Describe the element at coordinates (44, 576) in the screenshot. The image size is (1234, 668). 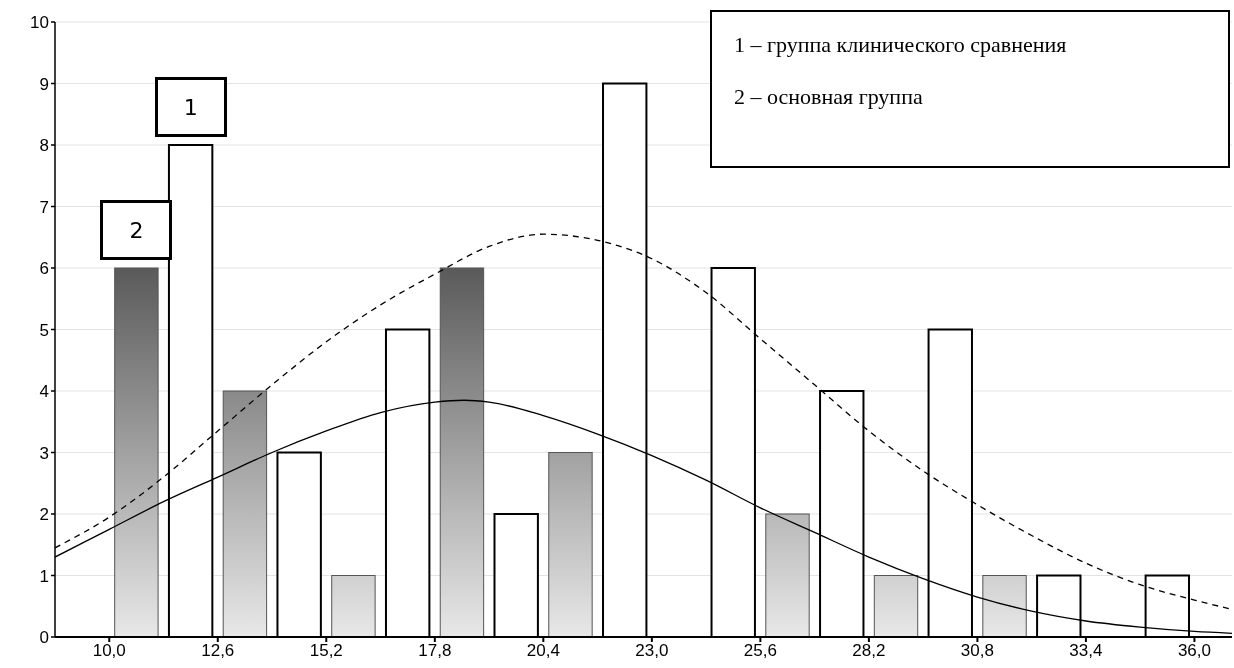
I see `y-tick-label: 1` at that location.